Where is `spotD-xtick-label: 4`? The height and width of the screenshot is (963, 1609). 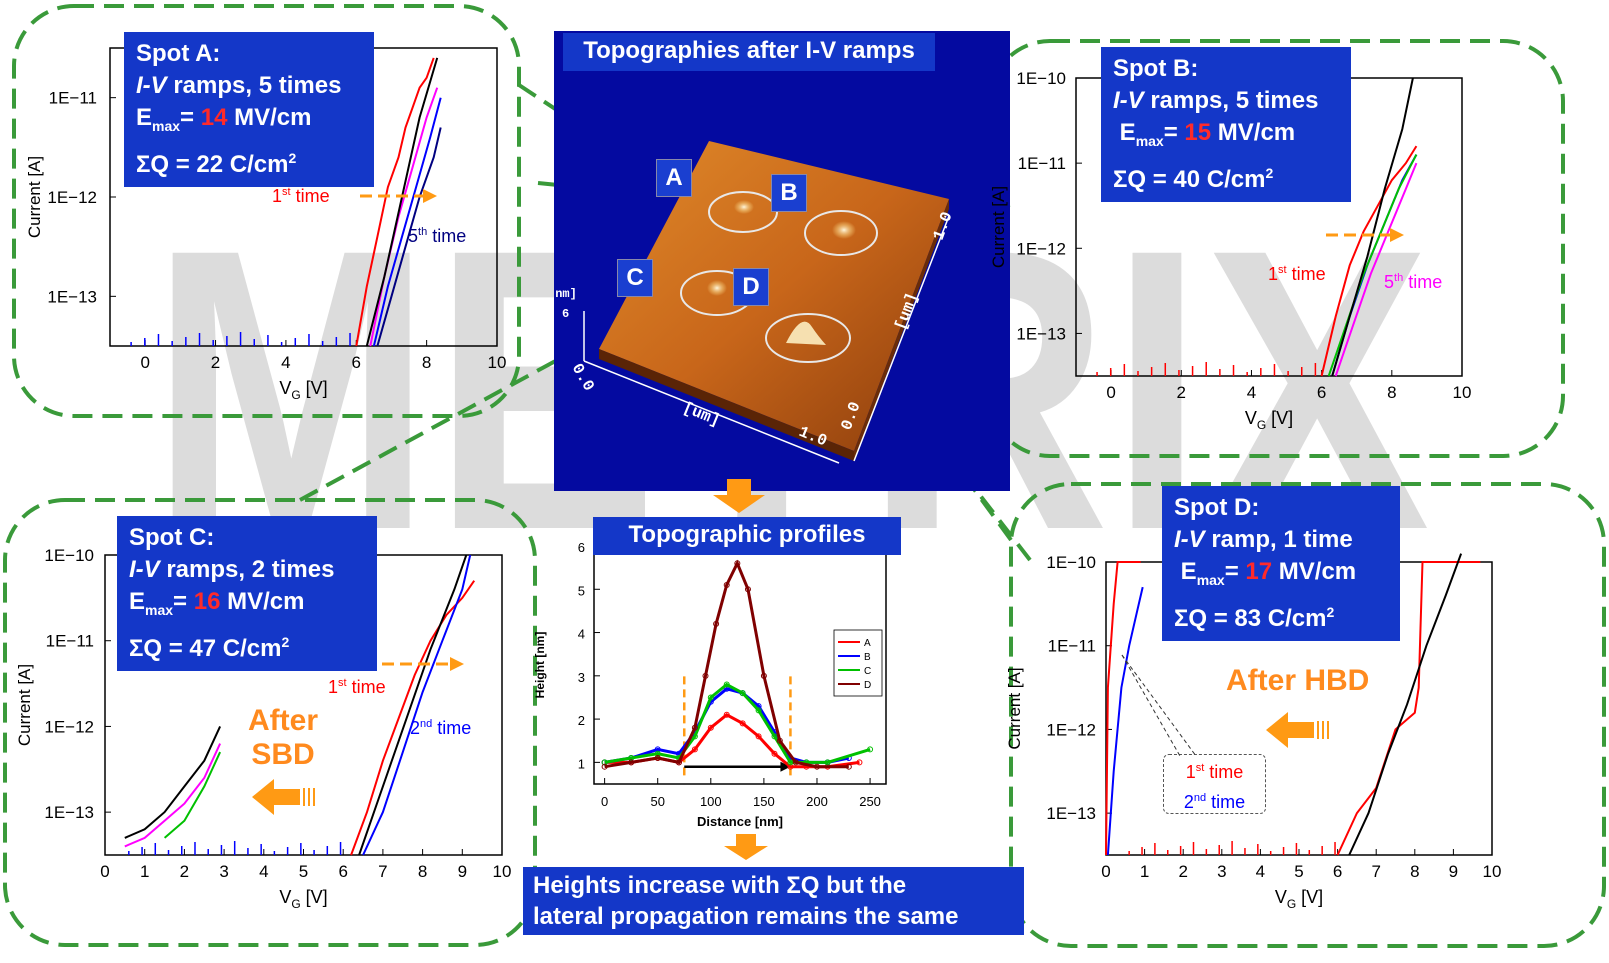 spotD-xtick-label: 4 is located at coordinates (1260, 871).